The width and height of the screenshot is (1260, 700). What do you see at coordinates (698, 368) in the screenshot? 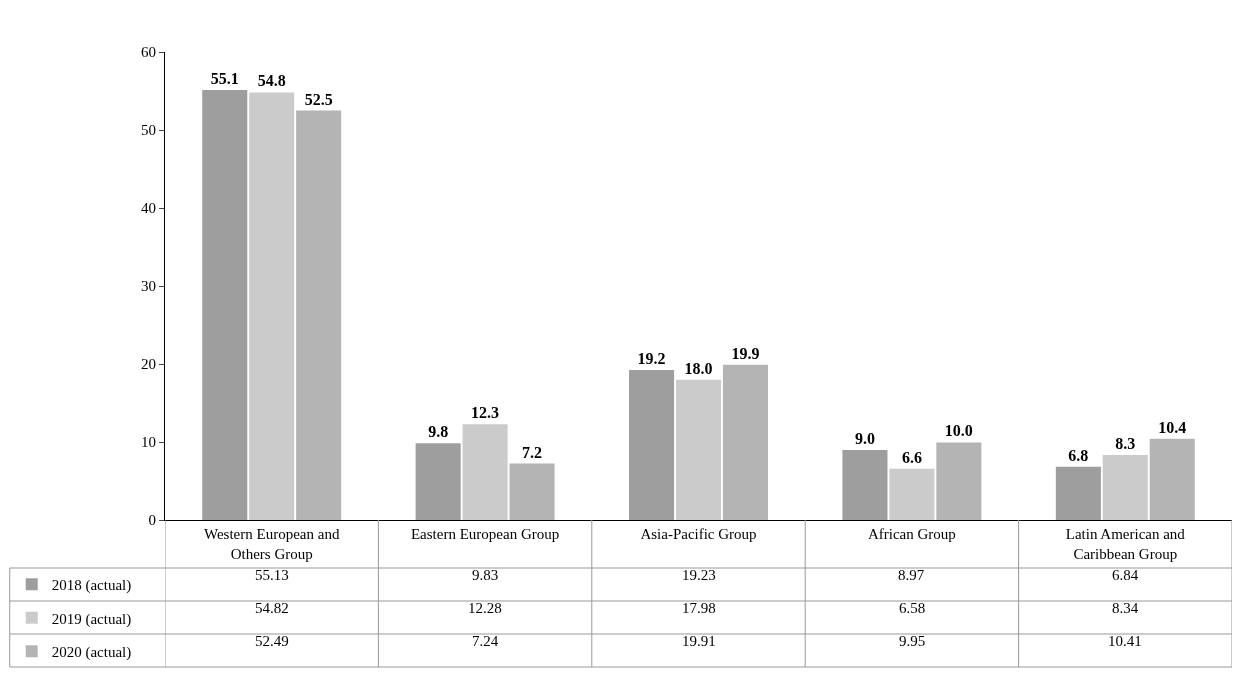
I see `data-label: 18.0` at bounding box center [698, 368].